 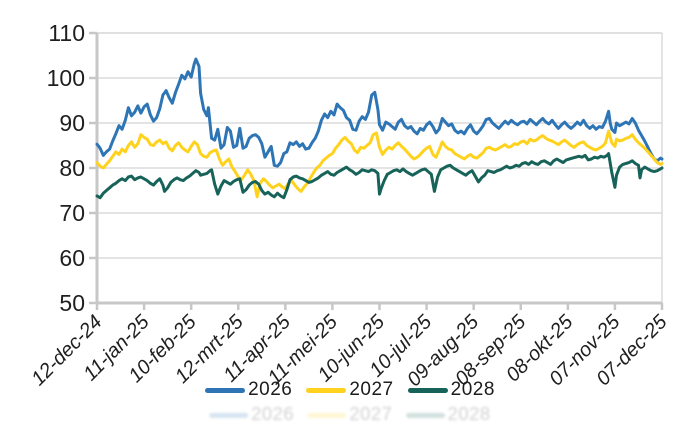 What do you see at coordinates (379, 176) in the screenshot?
I see `series-line-2028` at bounding box center [379, 176].